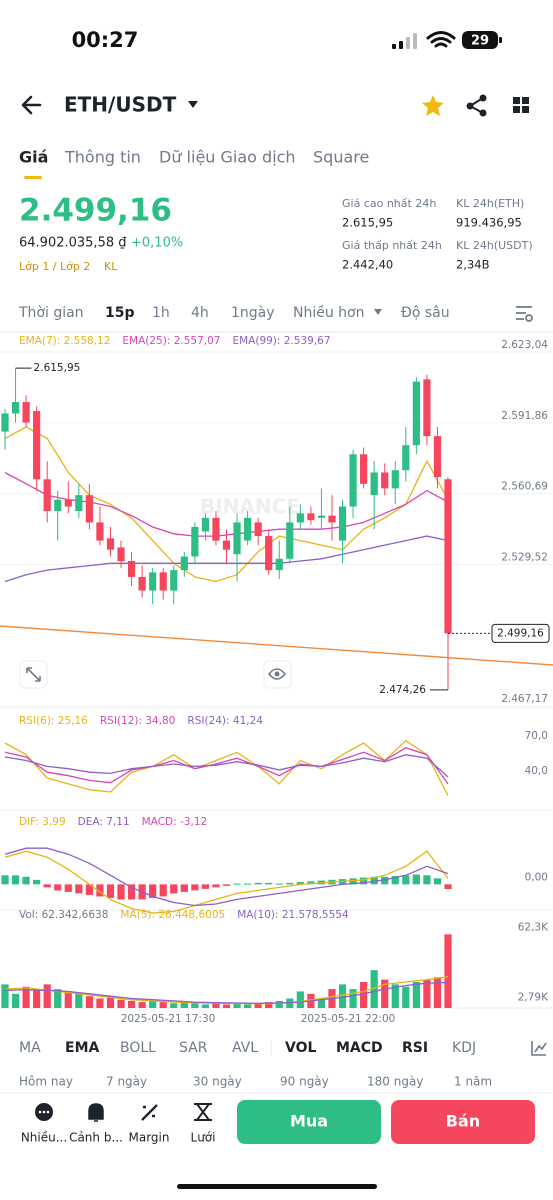 The width and height of the screenshot is (553, 1200). I want to click on range-tab: 180 ngày, so click(395, 1082).